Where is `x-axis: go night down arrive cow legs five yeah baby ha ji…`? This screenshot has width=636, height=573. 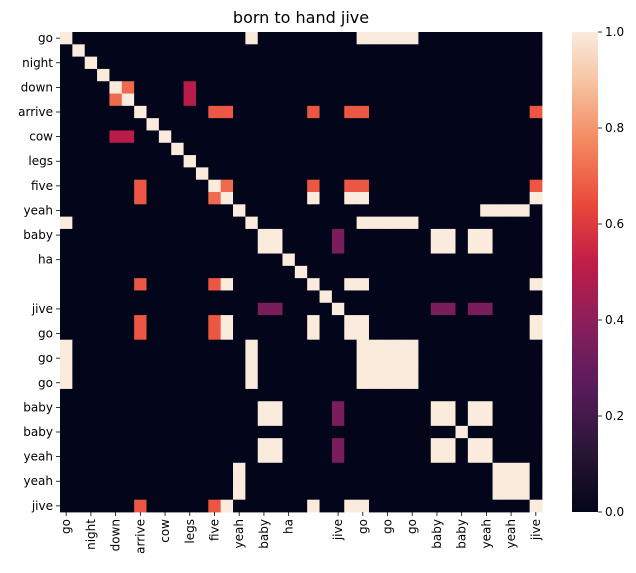
x-axis: go night down arrive cow legs five yeah baby ha ji… is located at coordinates (301, 533).